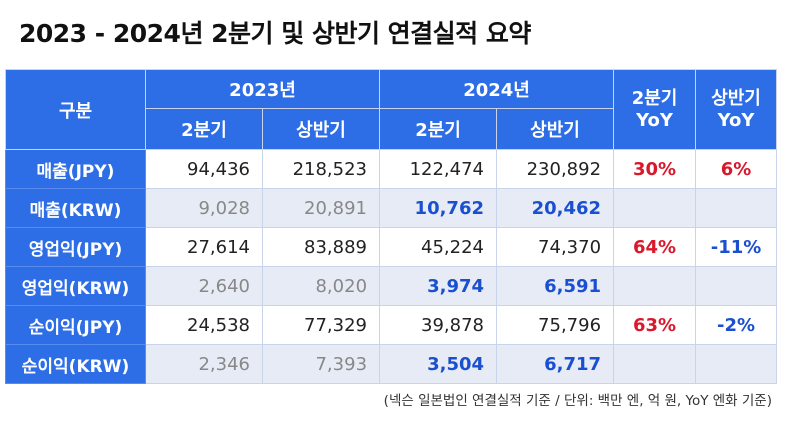  I want to click on page-title: 2023 - 2024년 2분기 및 상반기 연결실적 요약, so click(275, 33).